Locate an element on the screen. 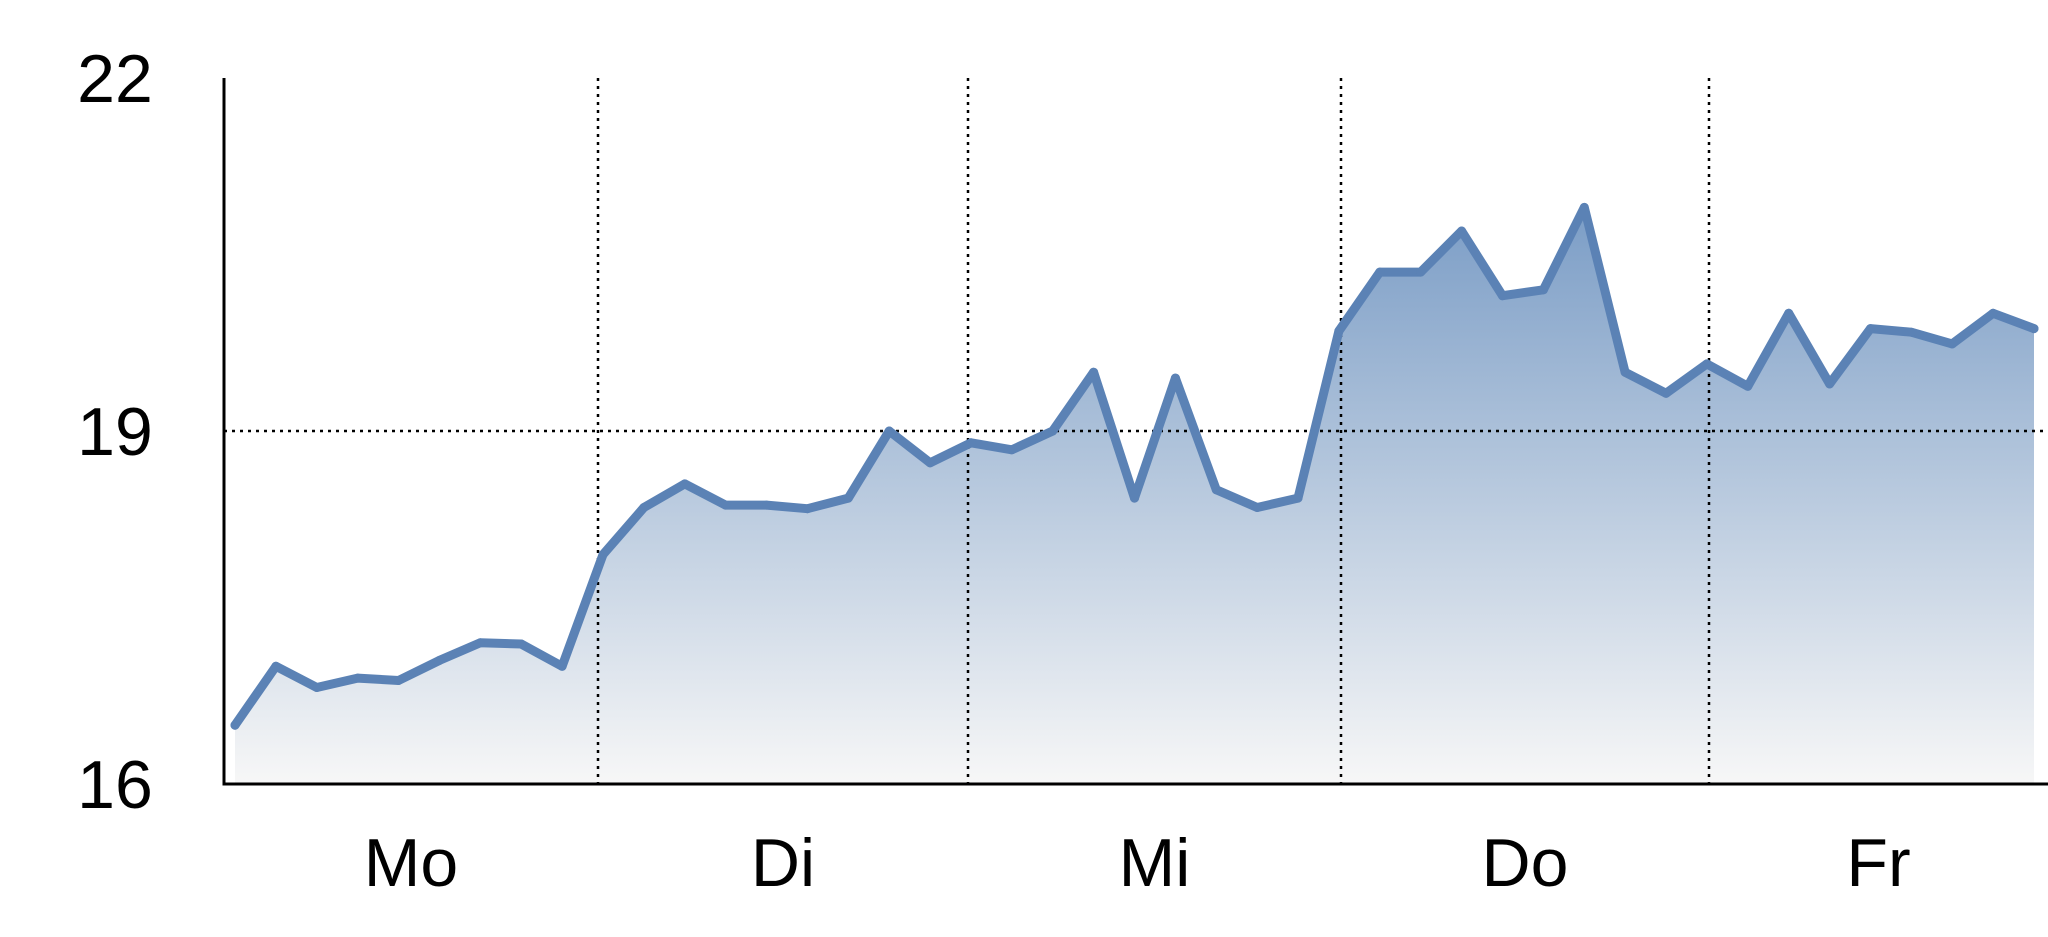 The width and height of the screenshot is (2048, 937). y-axis-tick-labels: 16 19 22 is located at coordinates (115, 432).